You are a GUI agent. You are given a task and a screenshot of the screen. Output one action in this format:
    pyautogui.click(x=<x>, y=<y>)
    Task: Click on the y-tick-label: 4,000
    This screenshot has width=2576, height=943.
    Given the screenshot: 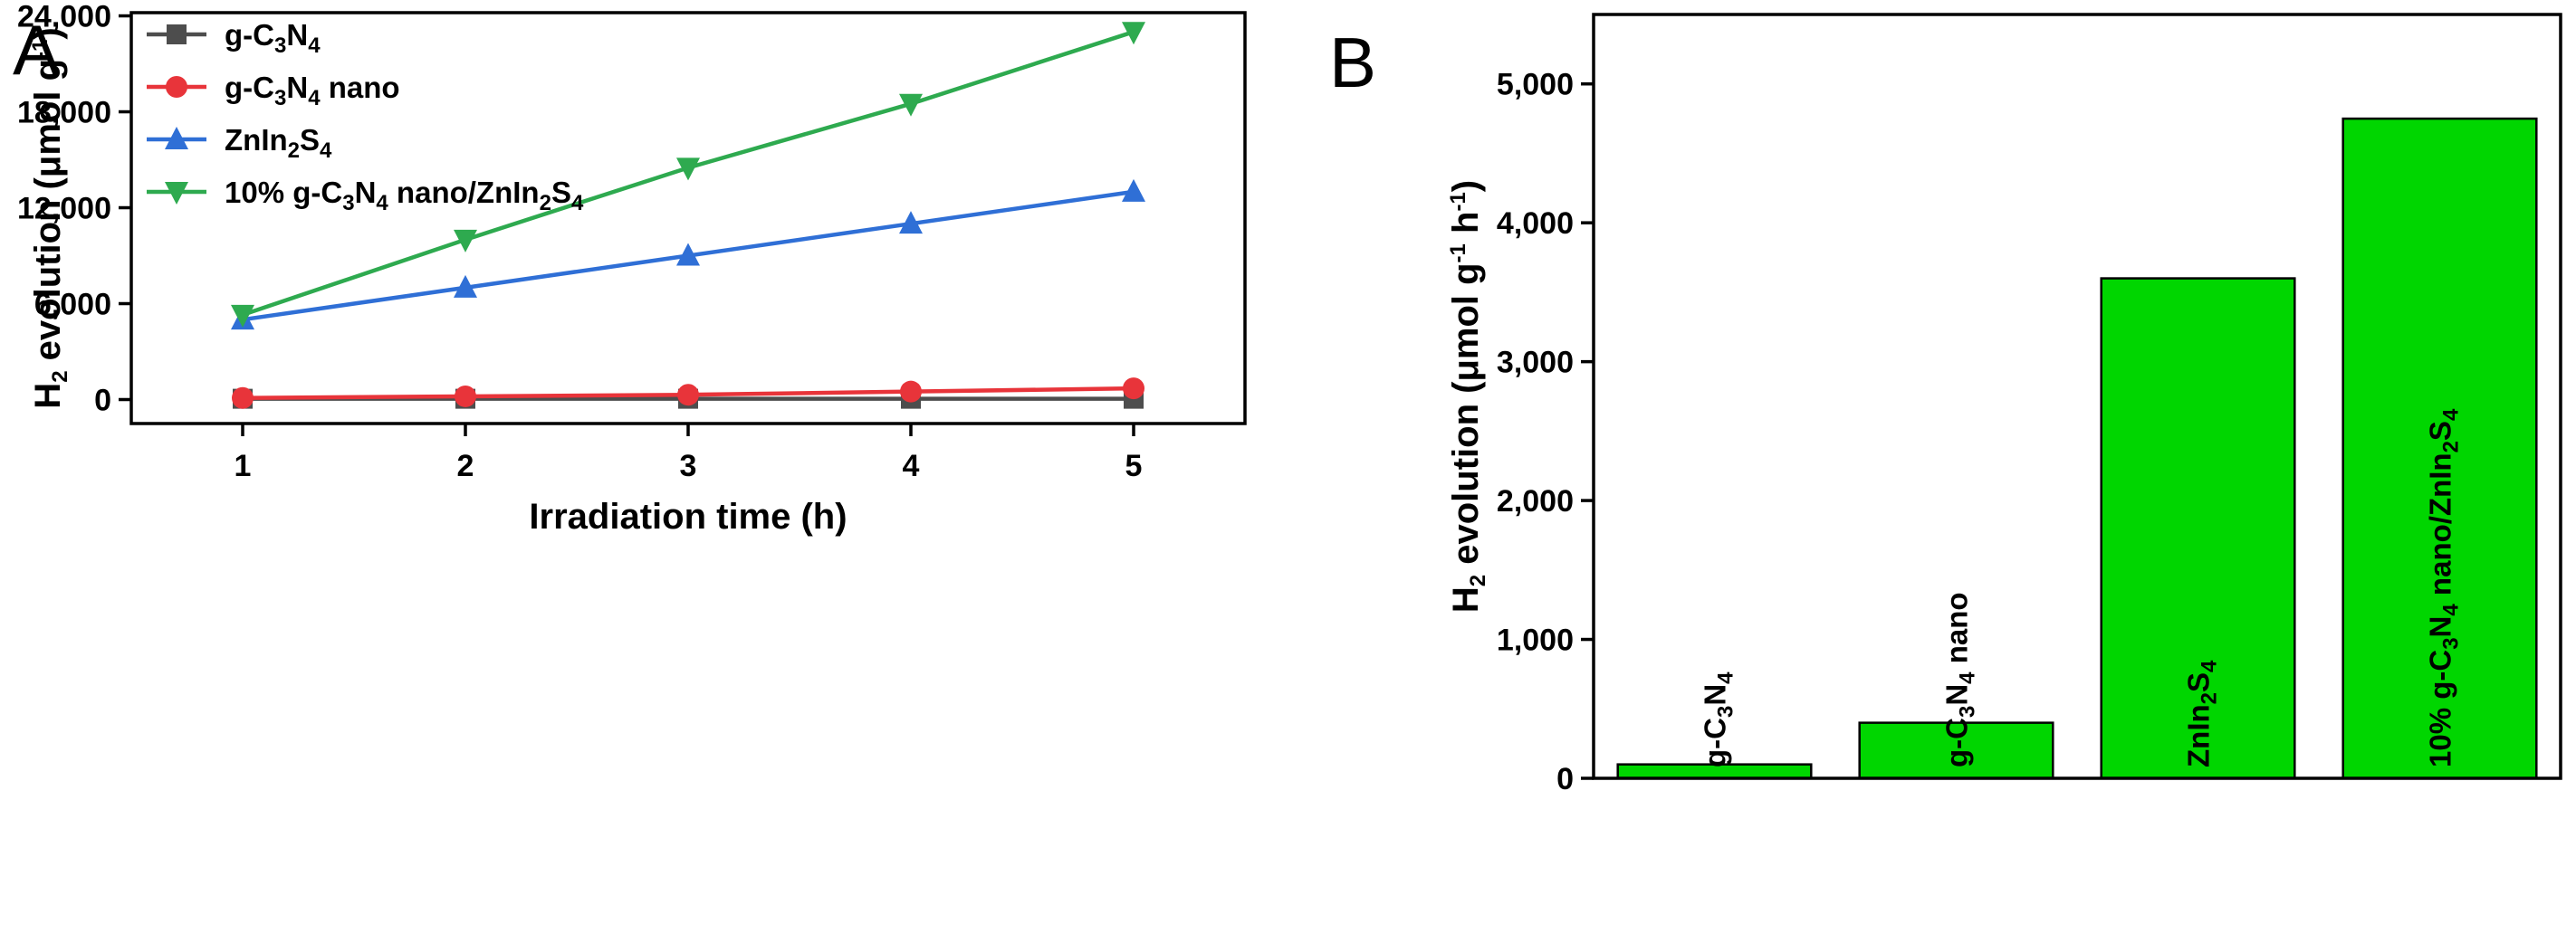 What is the action you would take?
    pyautogui.click(x=1535, y=223)
    